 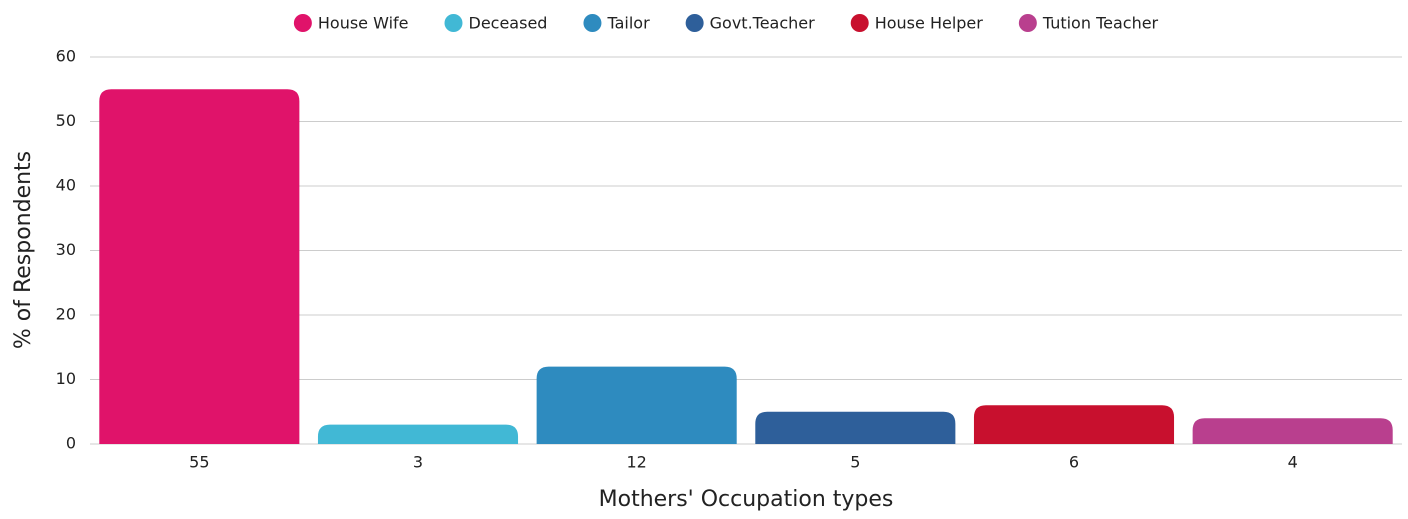 I want to click on legend-label: Govt.Teacher, so click(x=763, y=23).